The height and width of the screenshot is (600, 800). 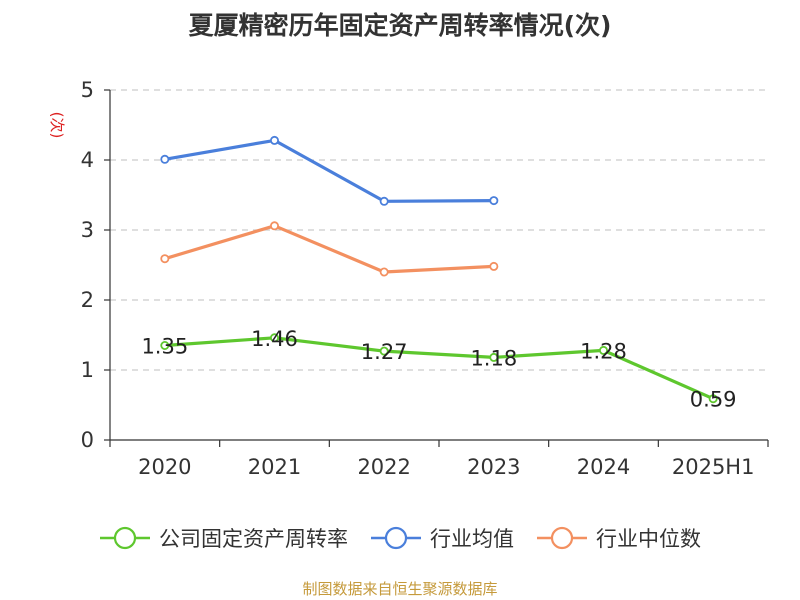 I want to click on legend-item-2: 行业中位数, so click(x=618, y=538).